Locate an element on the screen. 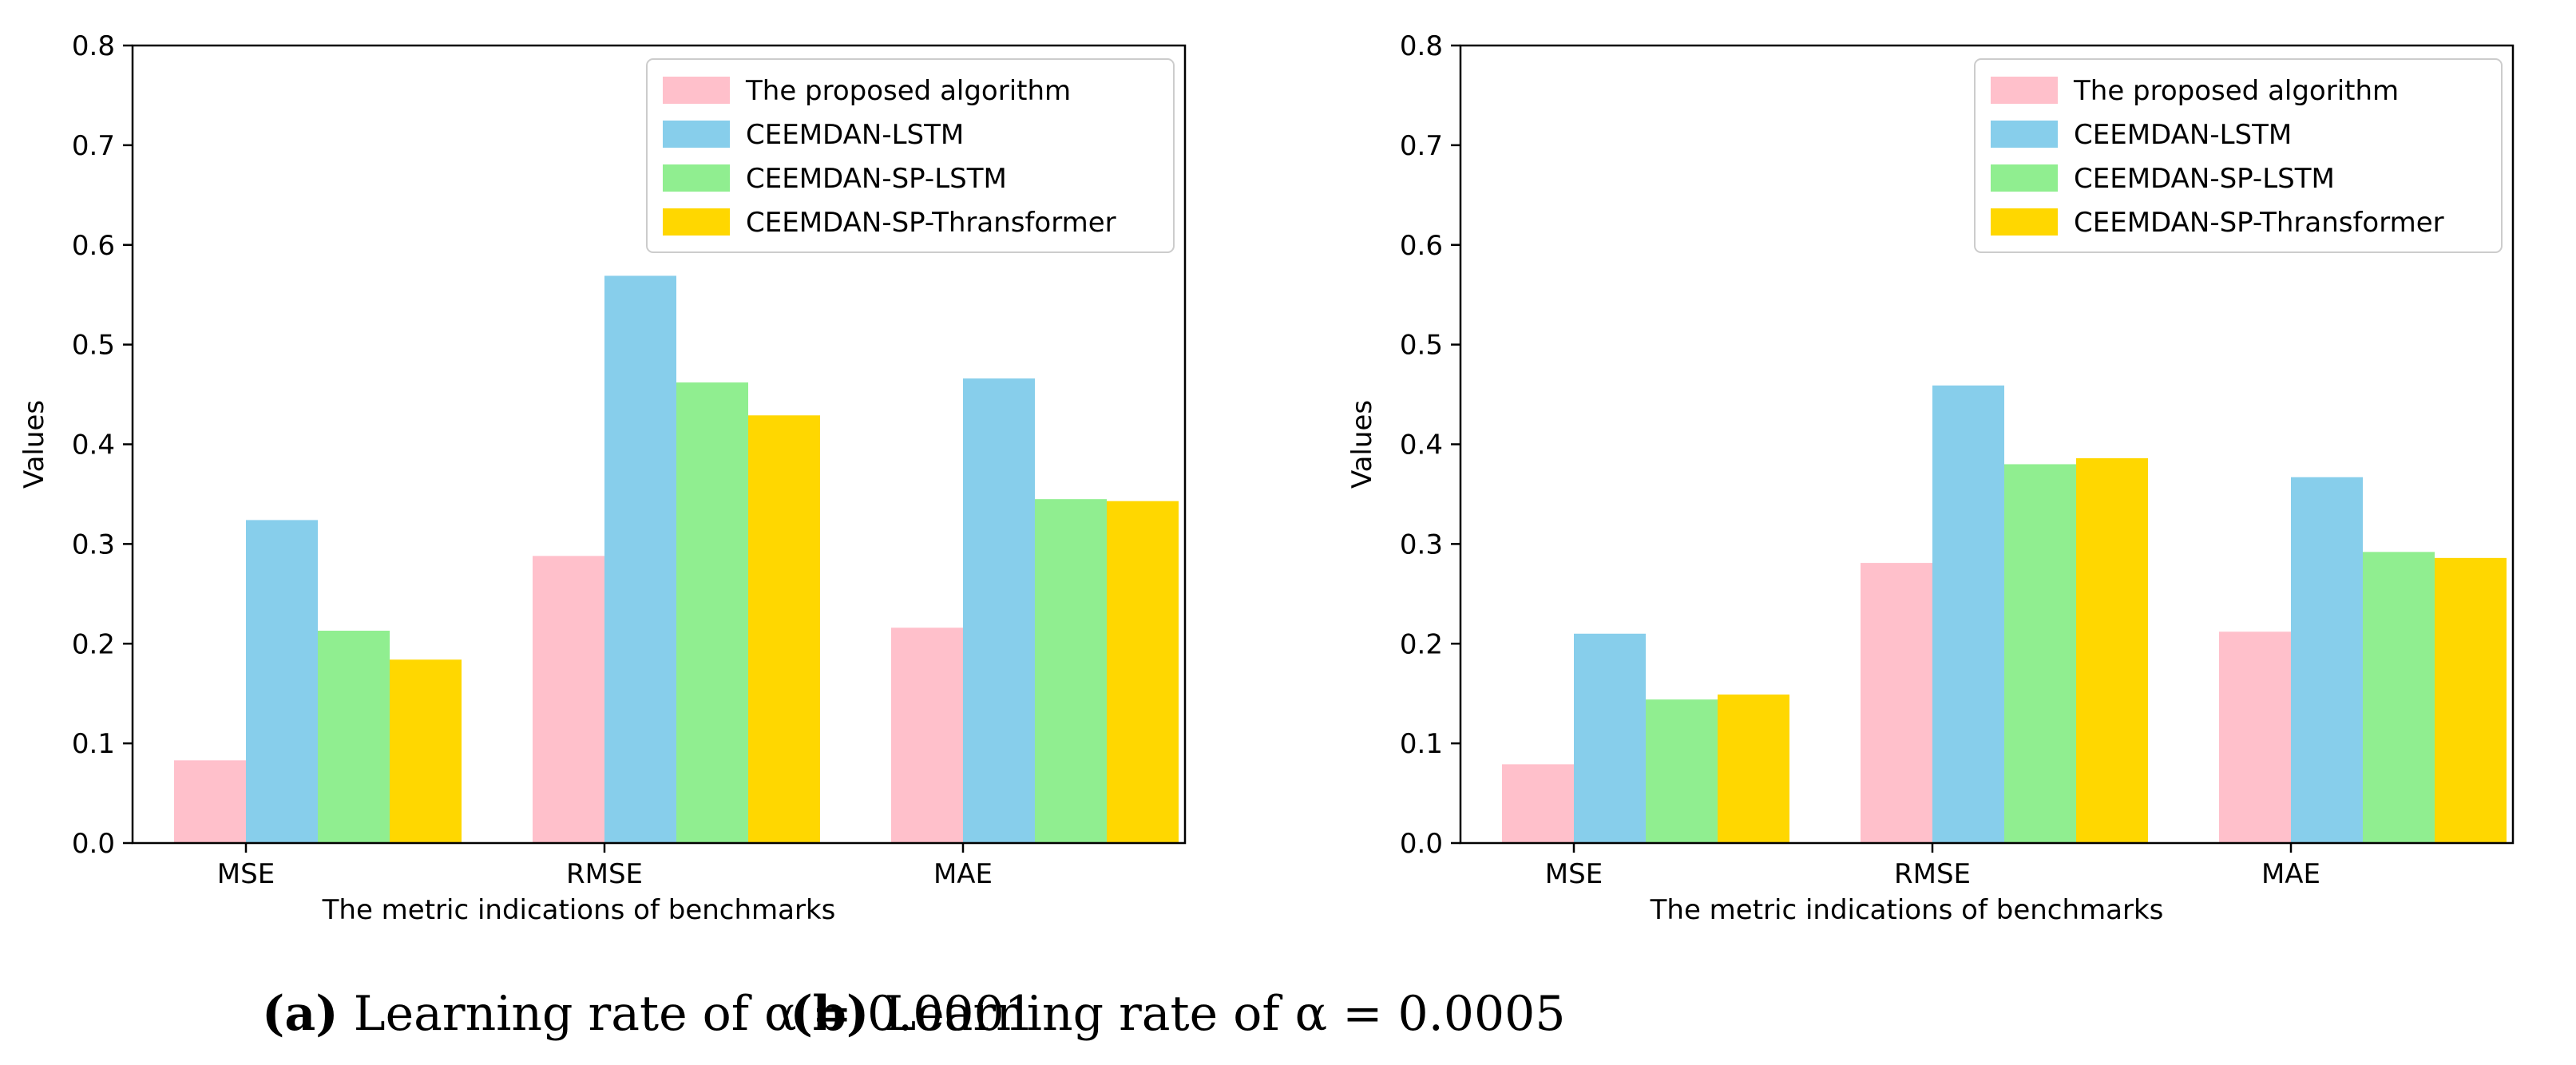 The width and height of the screenshot is (2576, 1065). panel-caption: (b) Learning rate of α = 0.0005 is located at coordinates (1178, 1014).